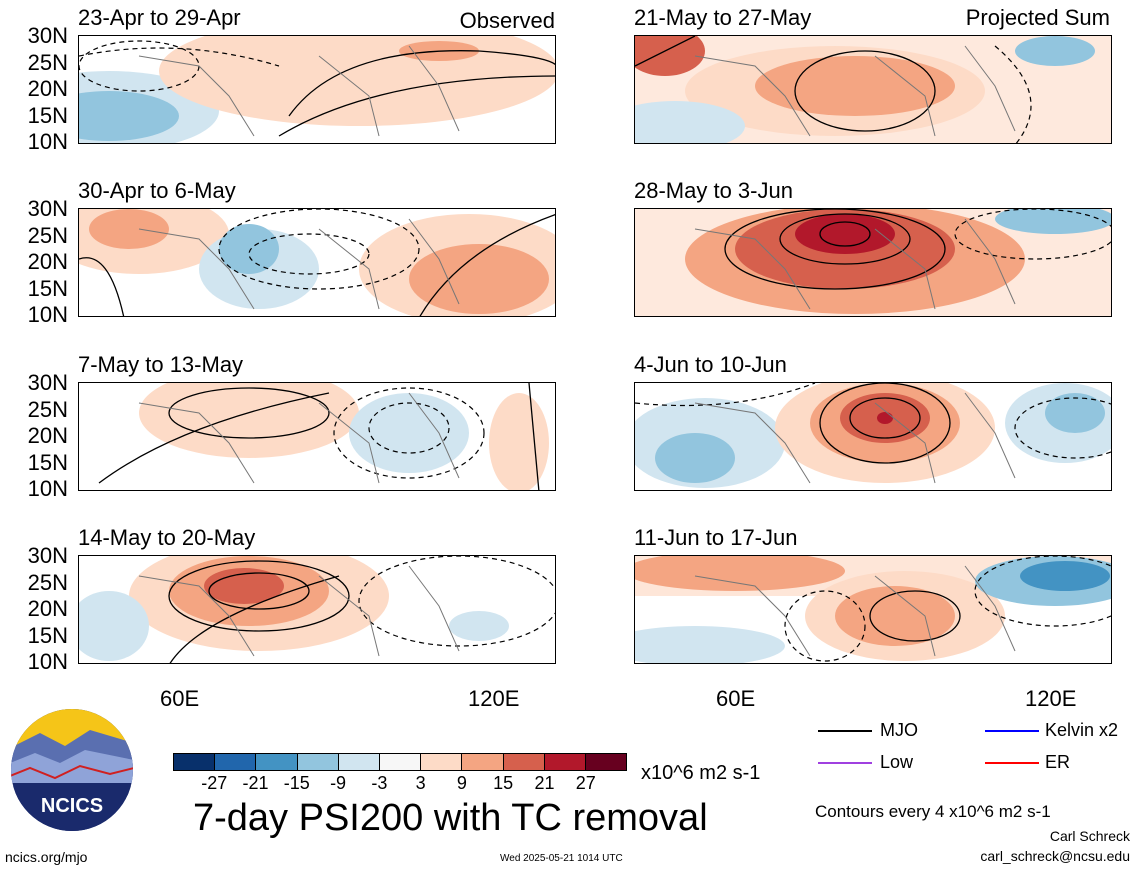 The height and width of the screenshot is (872, 1135). I want to click on author-email: carl_schreck@ncsu.edu, so click(1055, 856).